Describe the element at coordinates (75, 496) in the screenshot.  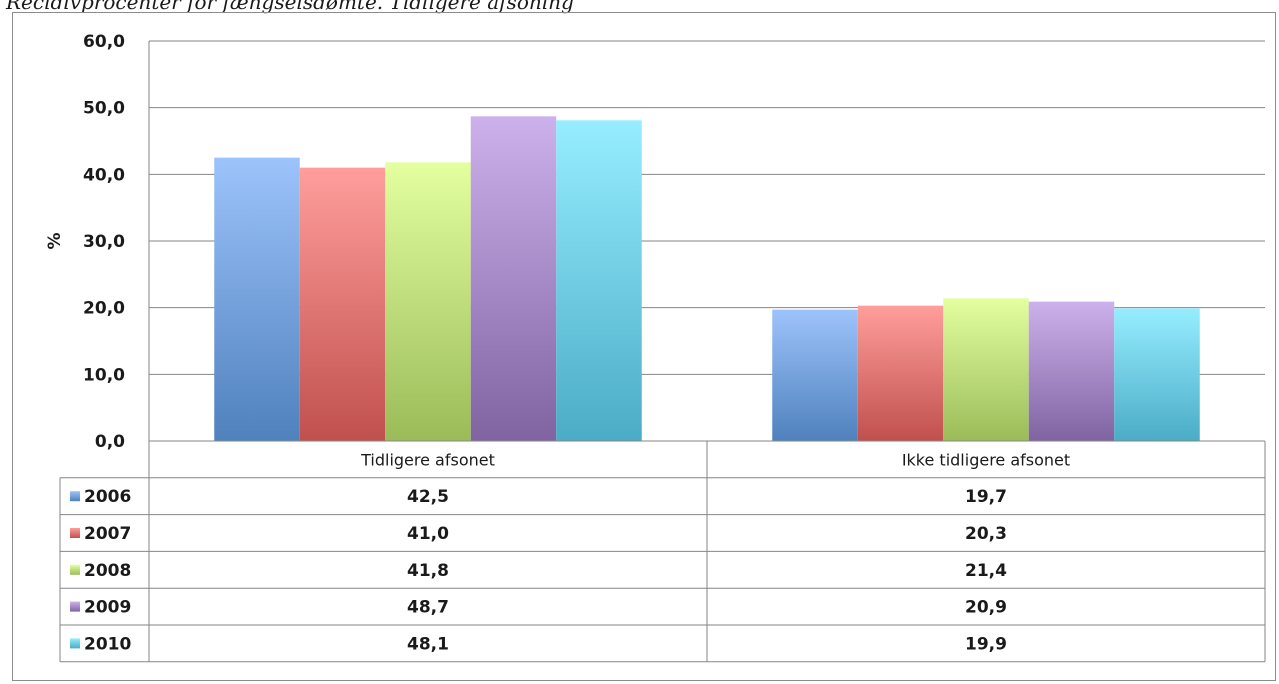
I see `legend-swatch-2006` at that location.